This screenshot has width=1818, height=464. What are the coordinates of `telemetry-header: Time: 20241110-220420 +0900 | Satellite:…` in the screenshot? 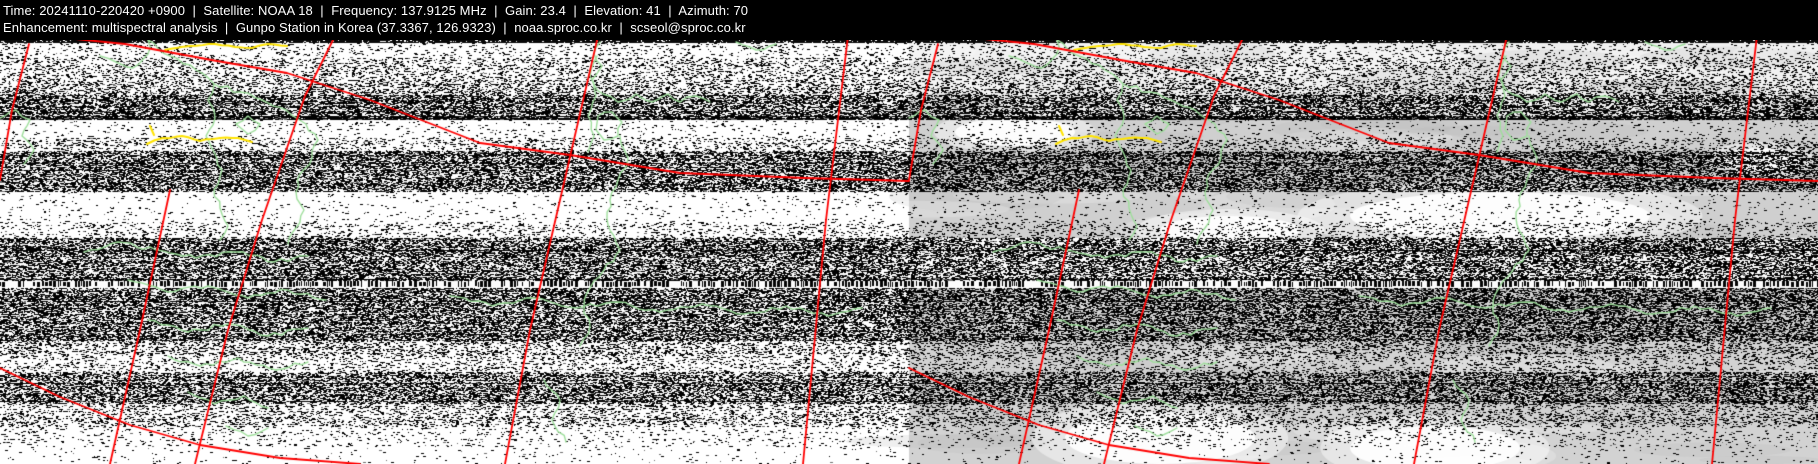 It's located at (909, 20).